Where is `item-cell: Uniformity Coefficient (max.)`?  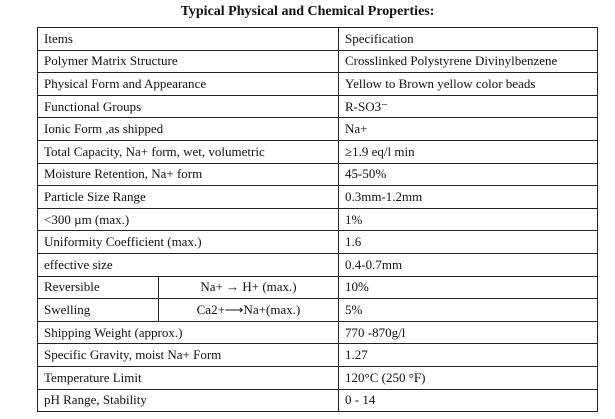 item-cell: Uniformity Coefficient (max.) is located at coordinates (188, 242).